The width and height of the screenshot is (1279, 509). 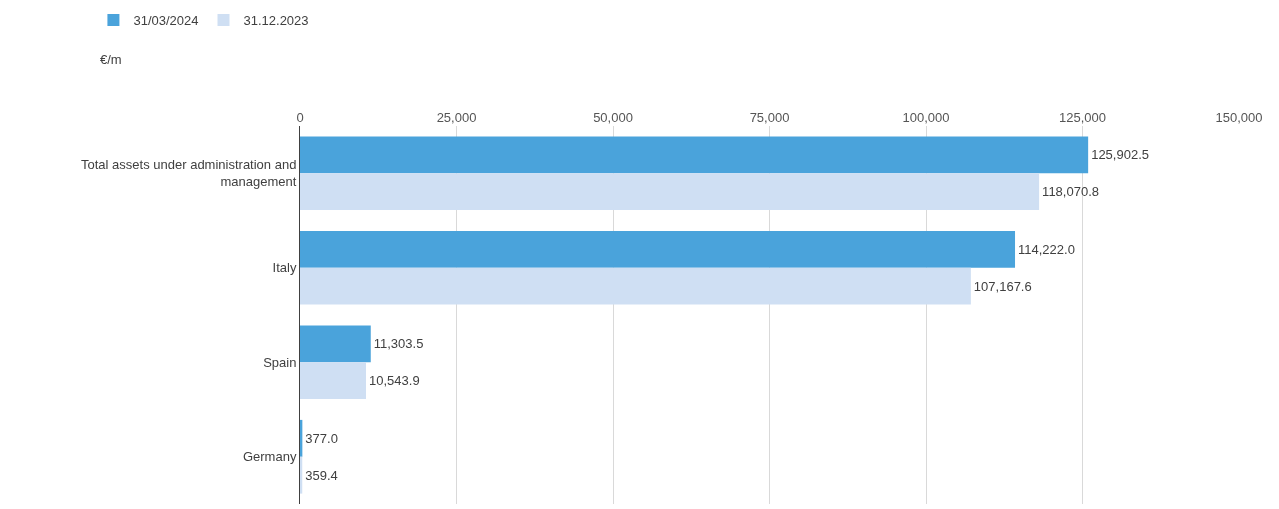 I want to click on y-tick-label: Total assets under administration and management, so click(x=189, y=173).